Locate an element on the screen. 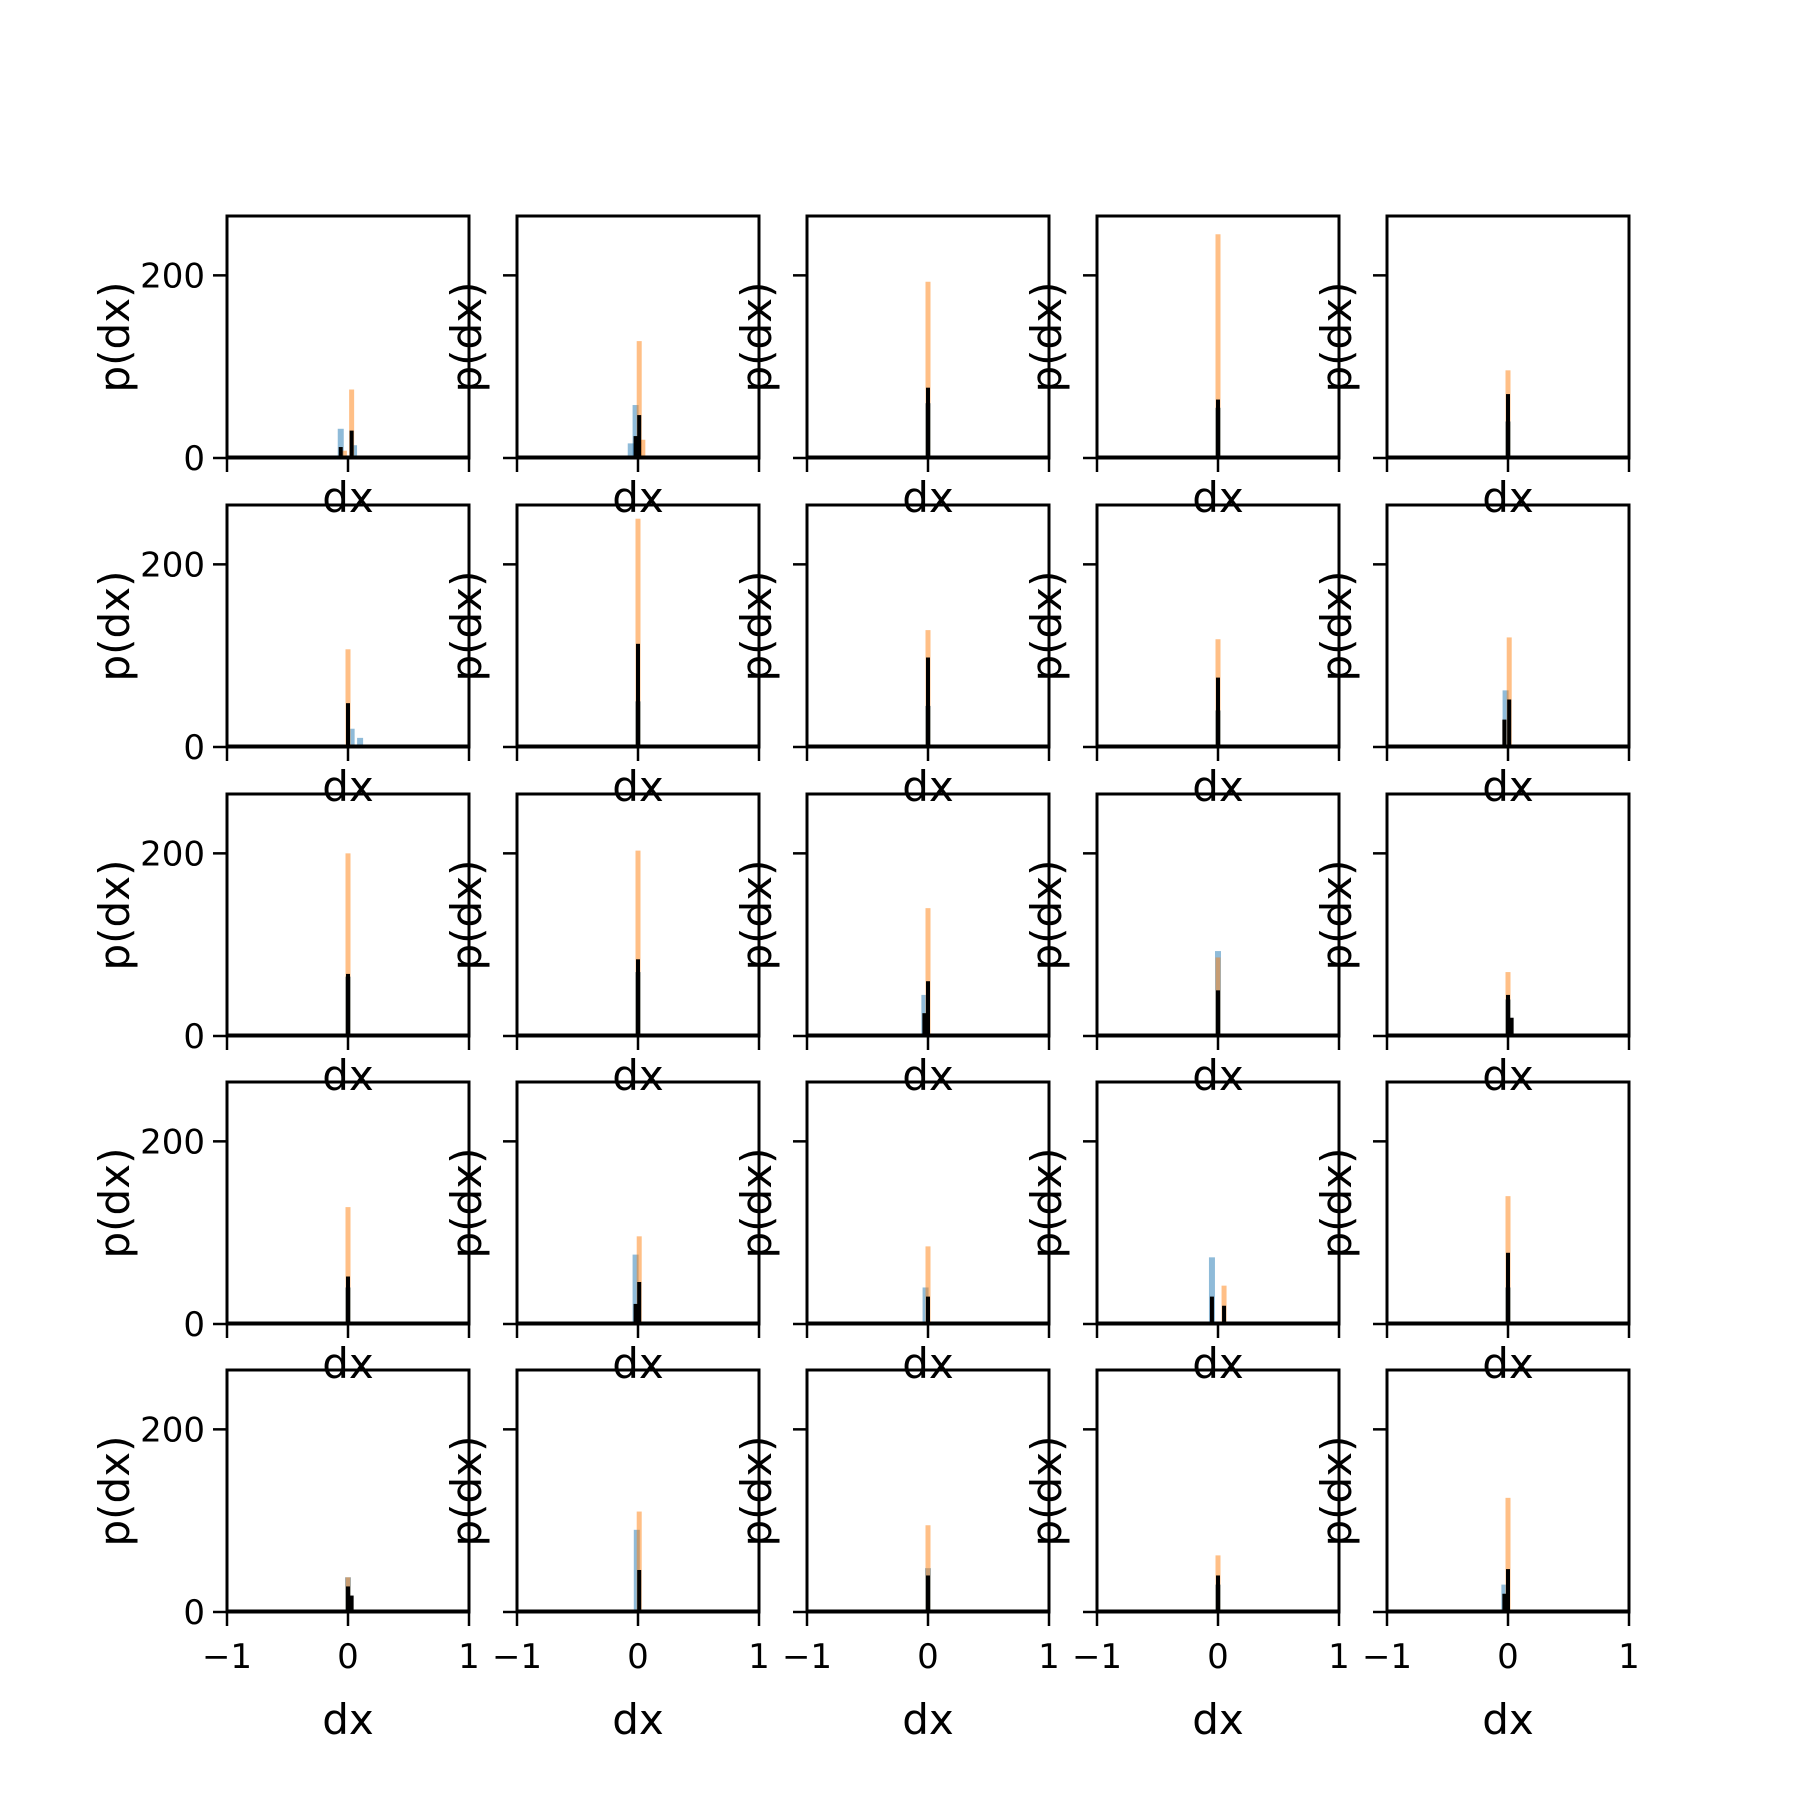 The width and height of the screenshot is (1800, 1800). x-tick-label: 1 is located at coordinates (1339, 1657).